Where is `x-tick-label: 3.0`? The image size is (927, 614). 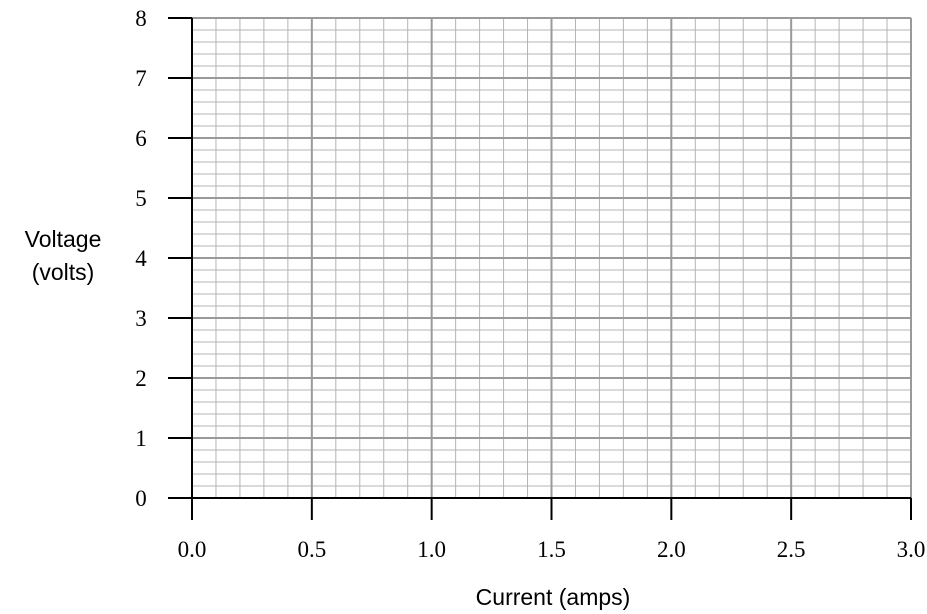 x-tick-label: 3.0 is located at coordinates (911, 549).